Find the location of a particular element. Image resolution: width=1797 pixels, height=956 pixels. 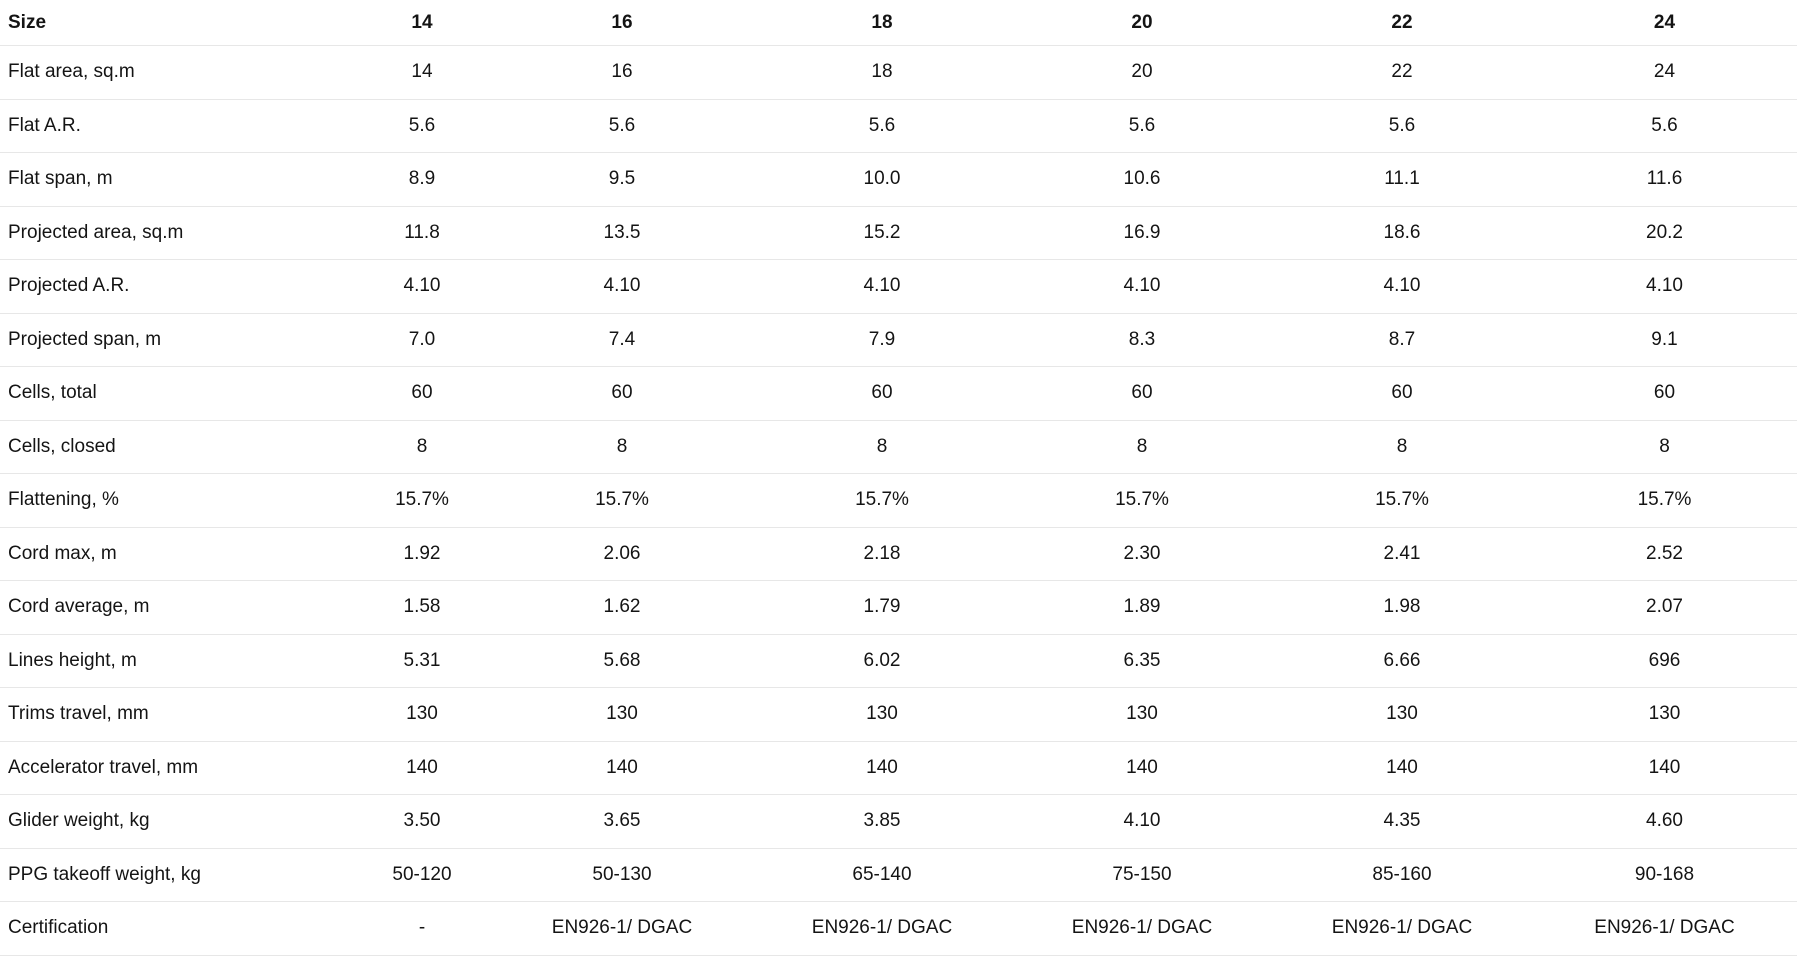

spec-value: 4.35 is located at coordinates (1402, 821).